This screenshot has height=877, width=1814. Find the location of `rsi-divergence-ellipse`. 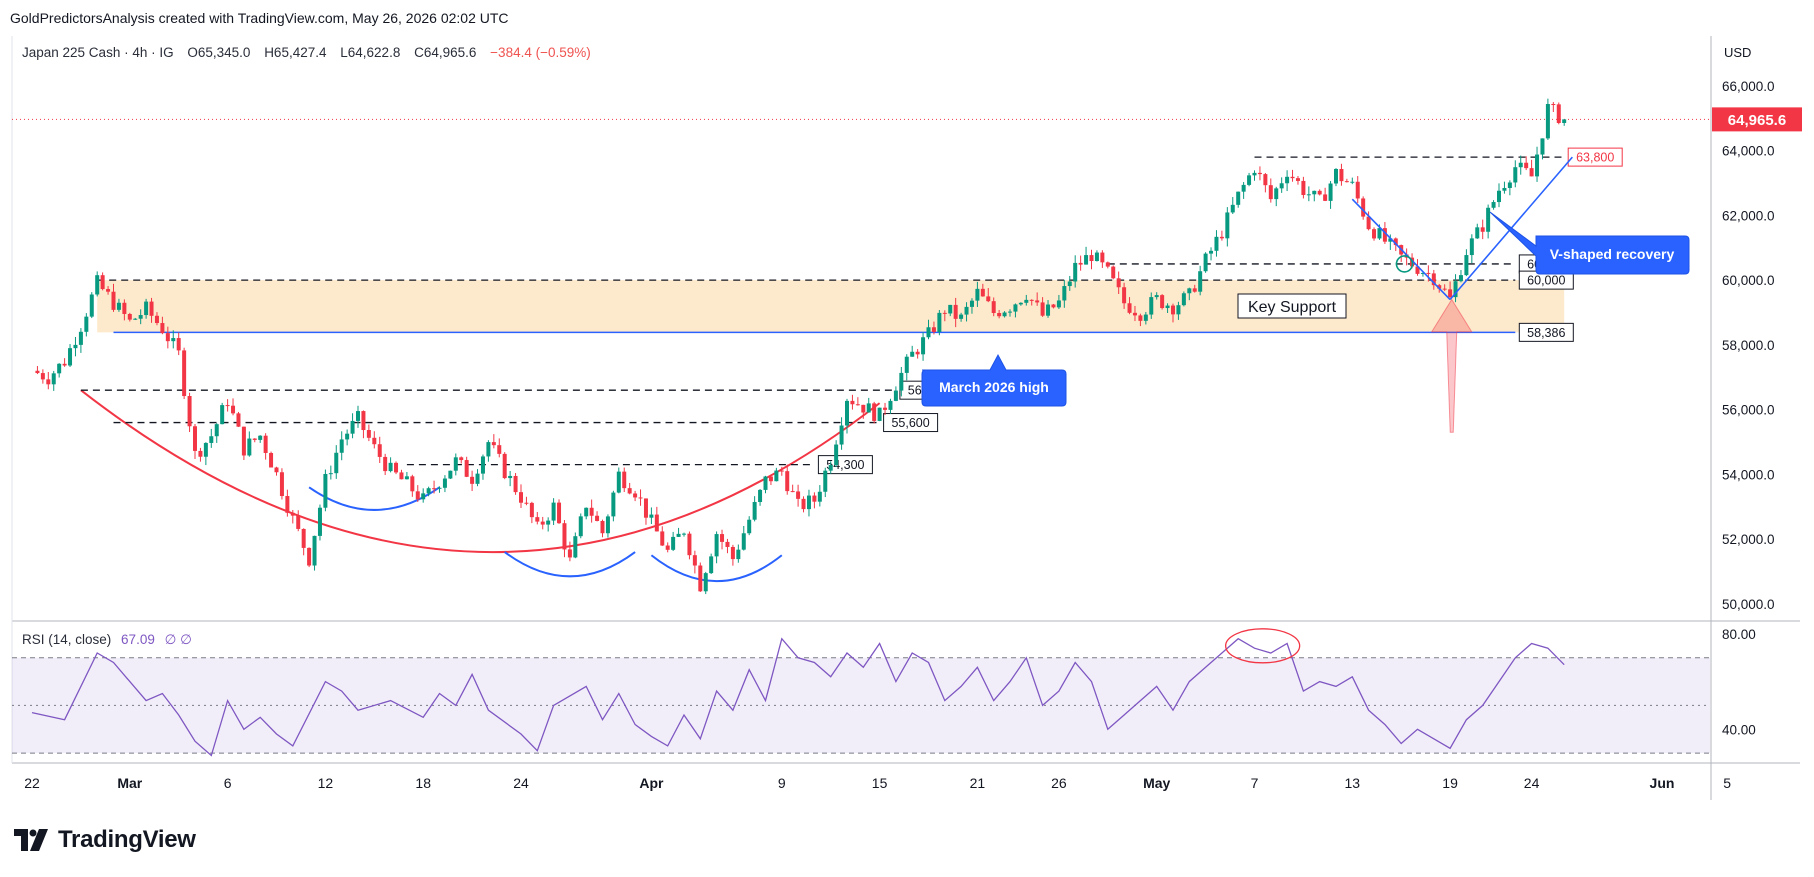

rsi-divergence-ellipse is located at coordinates (1263, 646).